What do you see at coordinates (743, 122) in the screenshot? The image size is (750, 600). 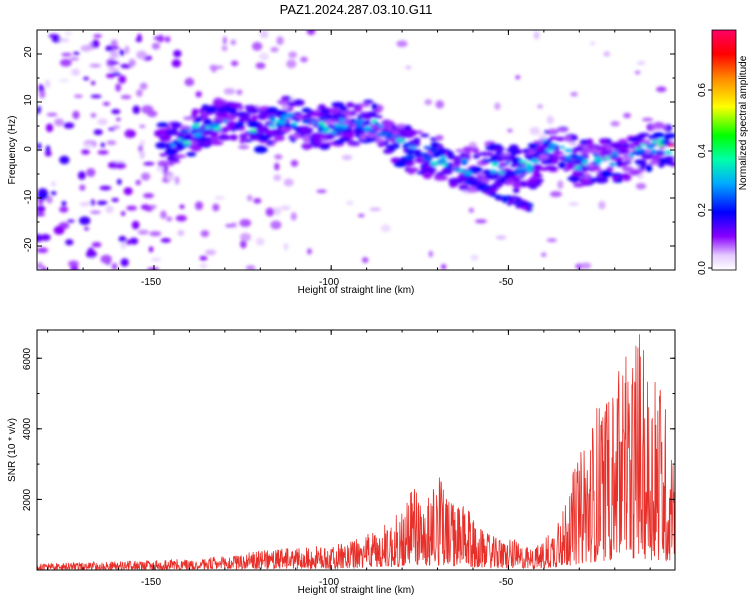 I see `colorbar-label: Normalized spectral amplitude` at bounding box center [743, 122].